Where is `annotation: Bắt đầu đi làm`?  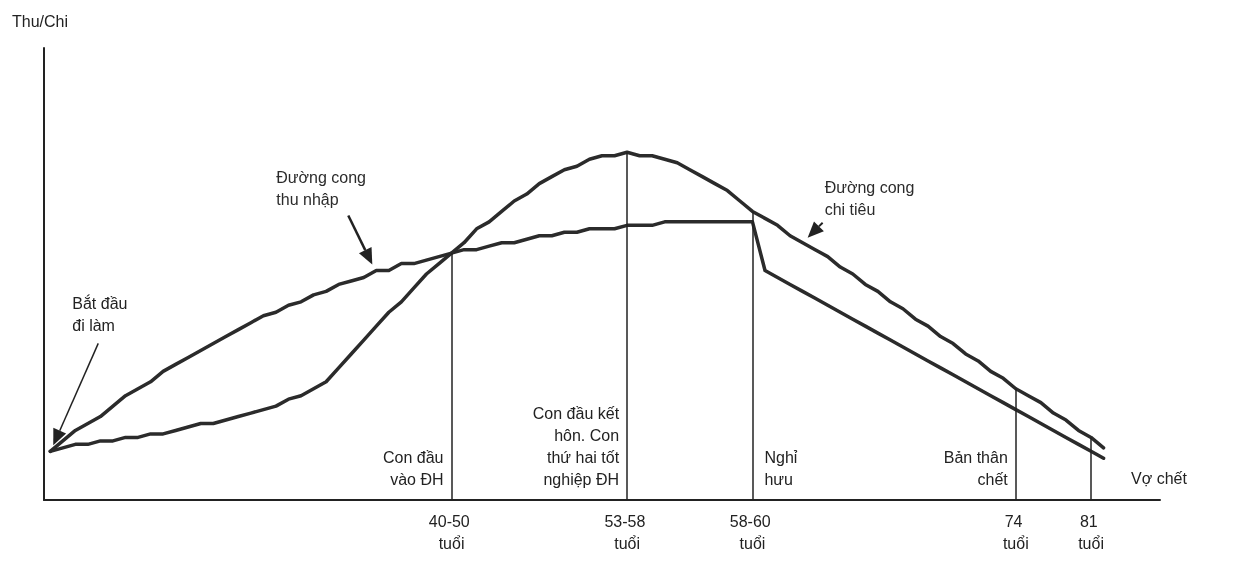
annotation: Bắt đầu đi làm is located at coordinates (100, 313).